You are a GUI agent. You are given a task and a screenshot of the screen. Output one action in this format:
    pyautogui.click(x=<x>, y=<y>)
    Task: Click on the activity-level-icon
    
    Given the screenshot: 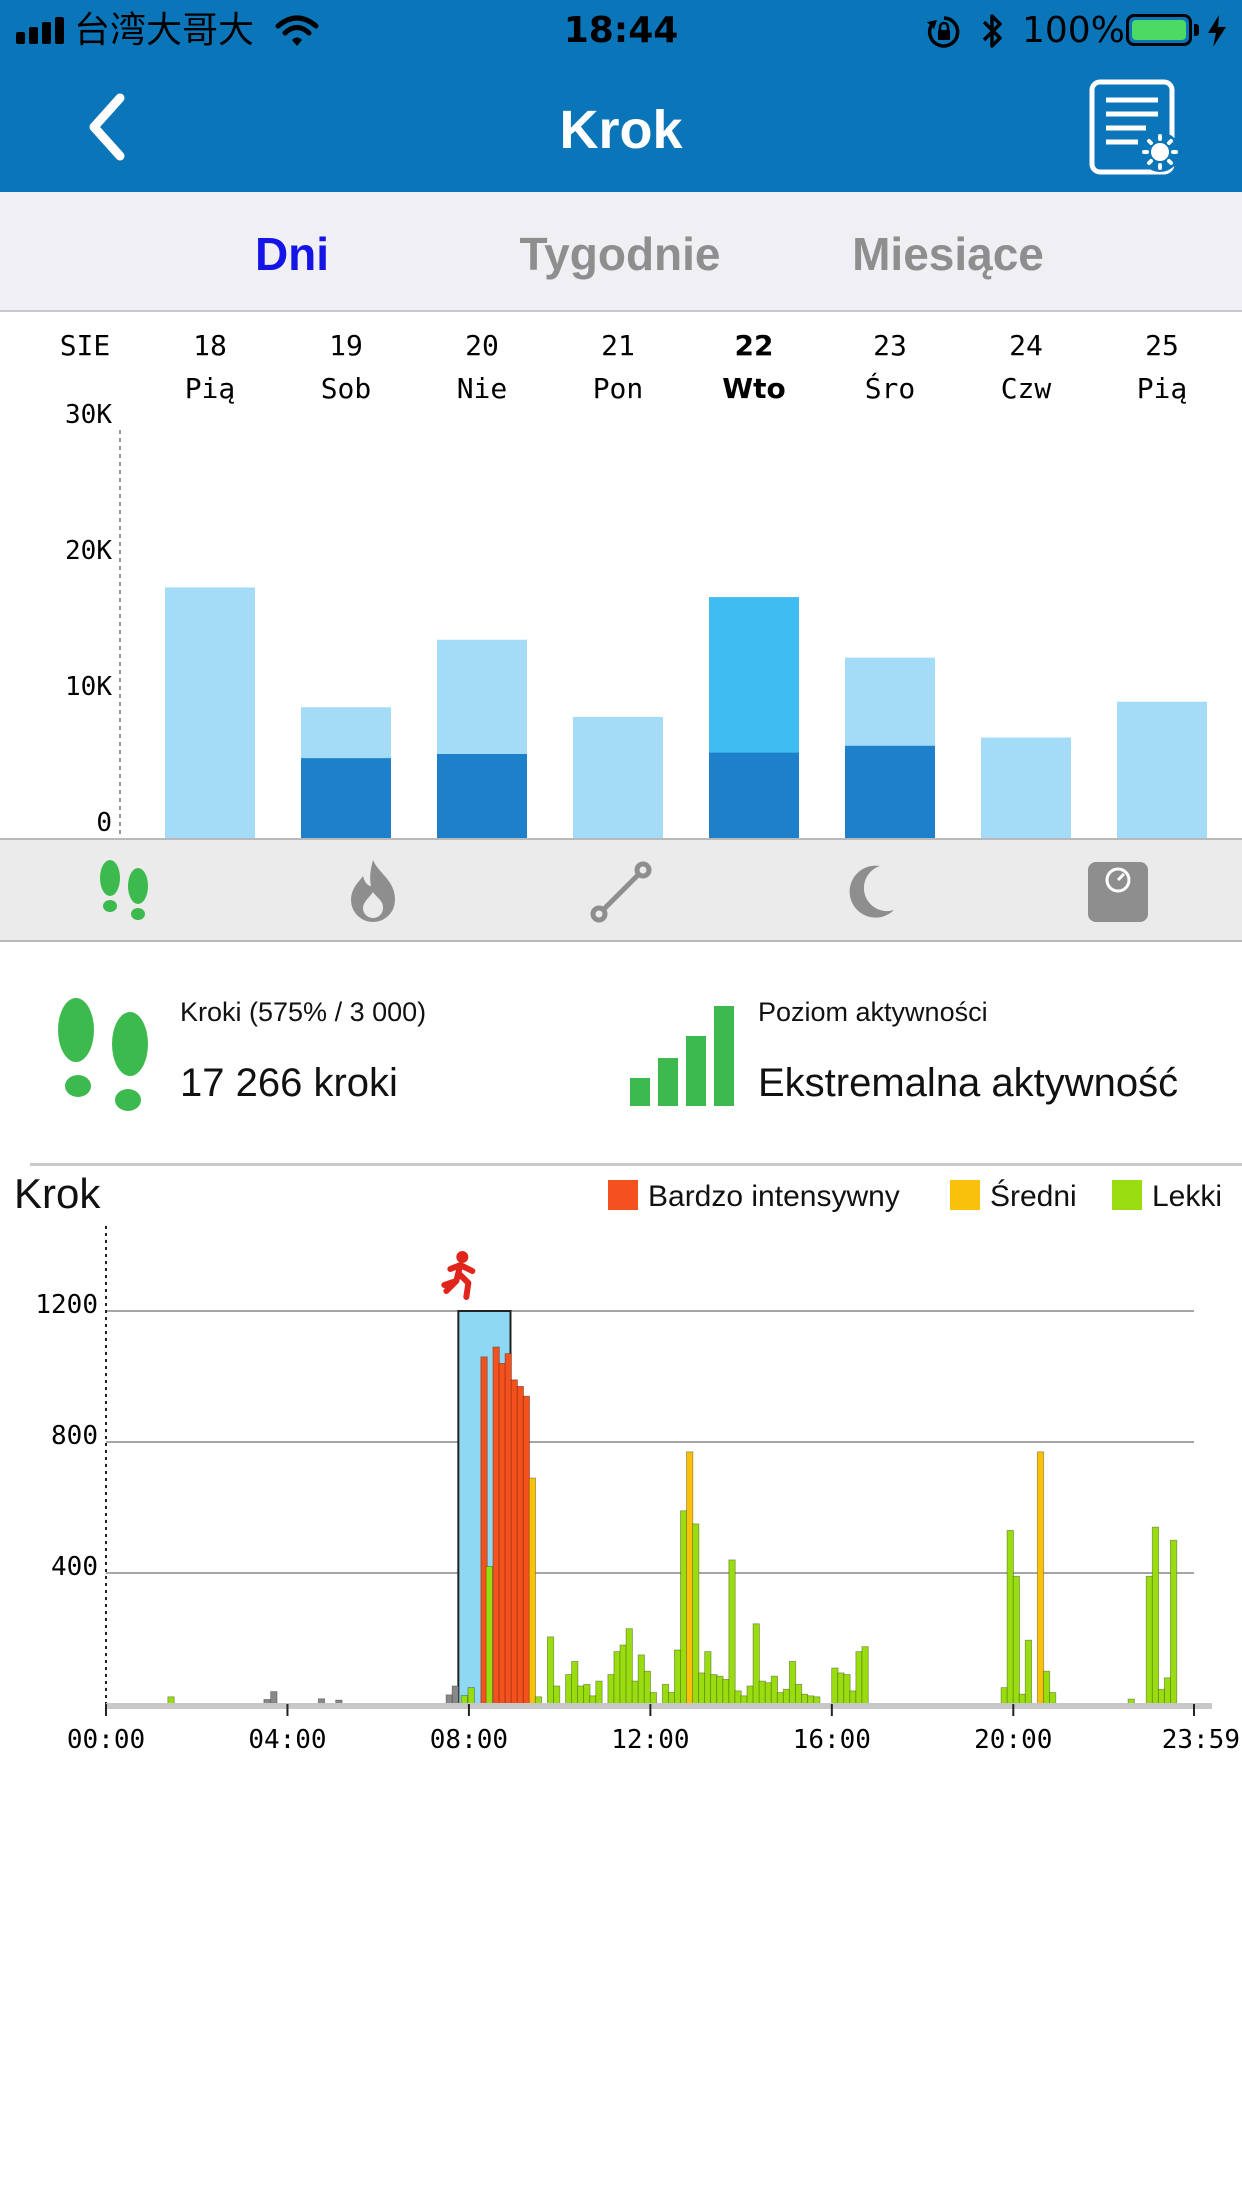 What is the action you would take?
    pyautogui.click(x=682, y=1056)
    